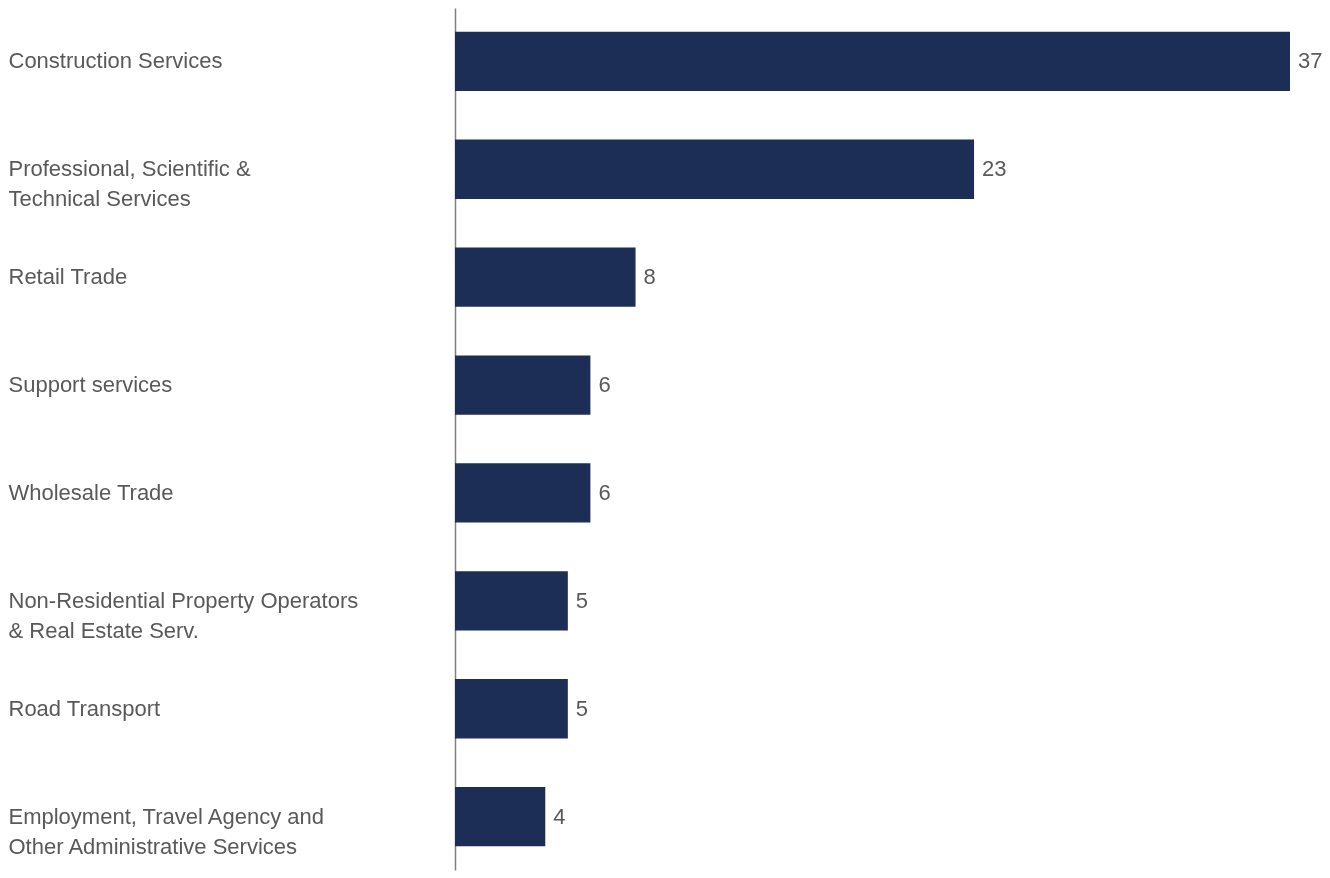 Image resolution: width=1330 pixels, height=878 pixels. I want to click on y-tick-label: Road Transport, so click(84, 708).